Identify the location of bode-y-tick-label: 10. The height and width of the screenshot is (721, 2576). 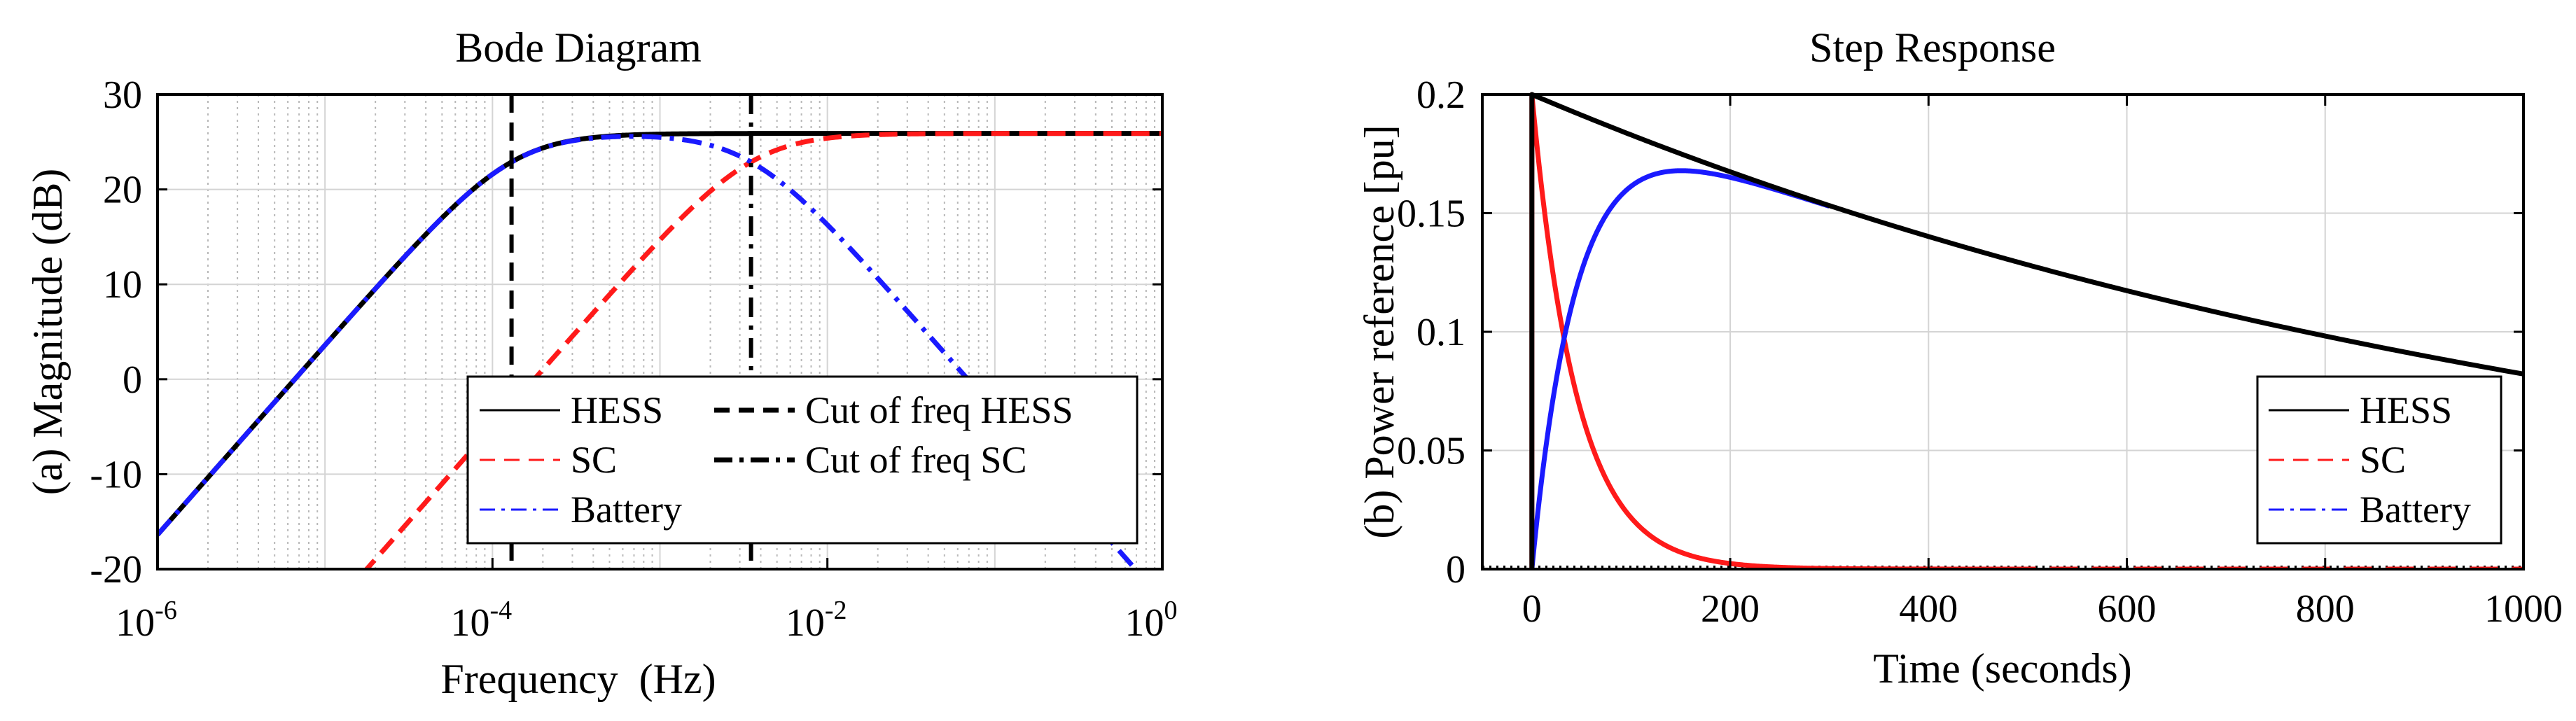
(122, 285).